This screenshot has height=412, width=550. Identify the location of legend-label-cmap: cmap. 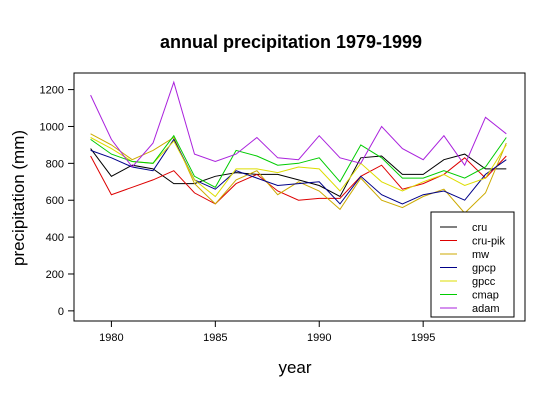
(485, 296).